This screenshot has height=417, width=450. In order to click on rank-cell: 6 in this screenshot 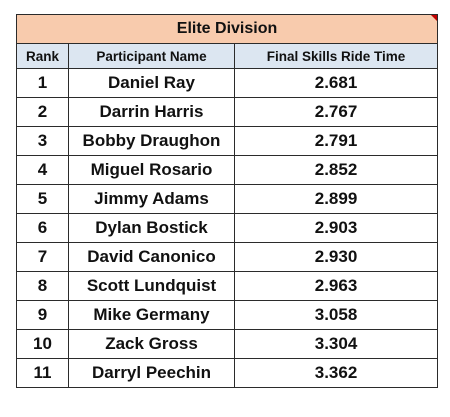, I will do `click(42, 228)`.